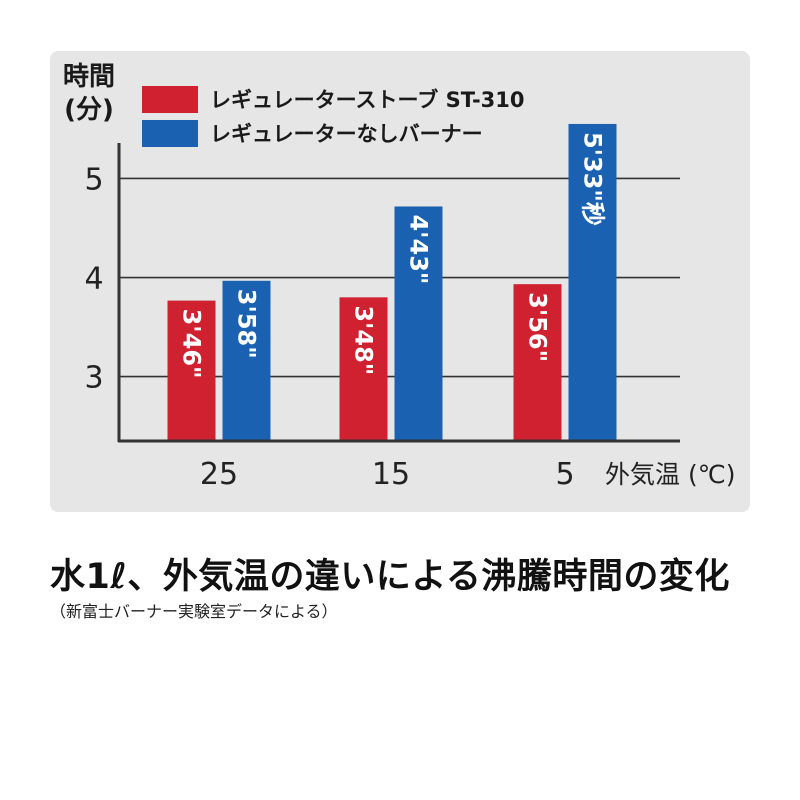 This screenshot has height=800, width=800. What do you see at coordinates (194, 611) in the screenshot?
I see `caption-source: （新富士バーナー実験室データによる）` at bounding box center [194, 611].